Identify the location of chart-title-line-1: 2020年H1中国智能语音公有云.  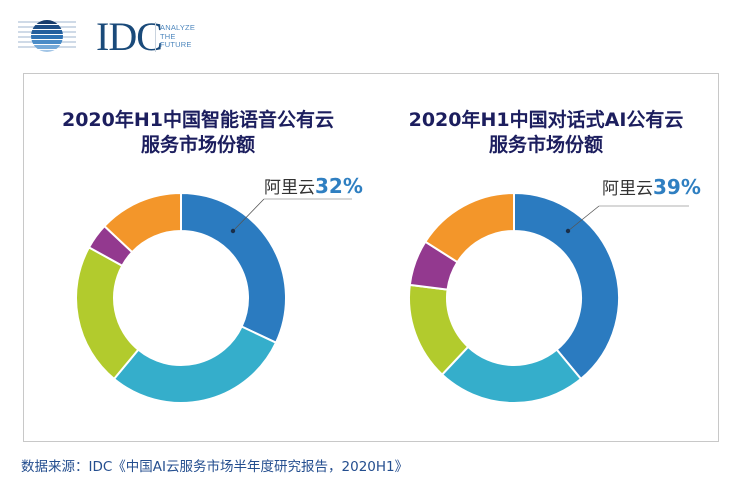
(197, 120).